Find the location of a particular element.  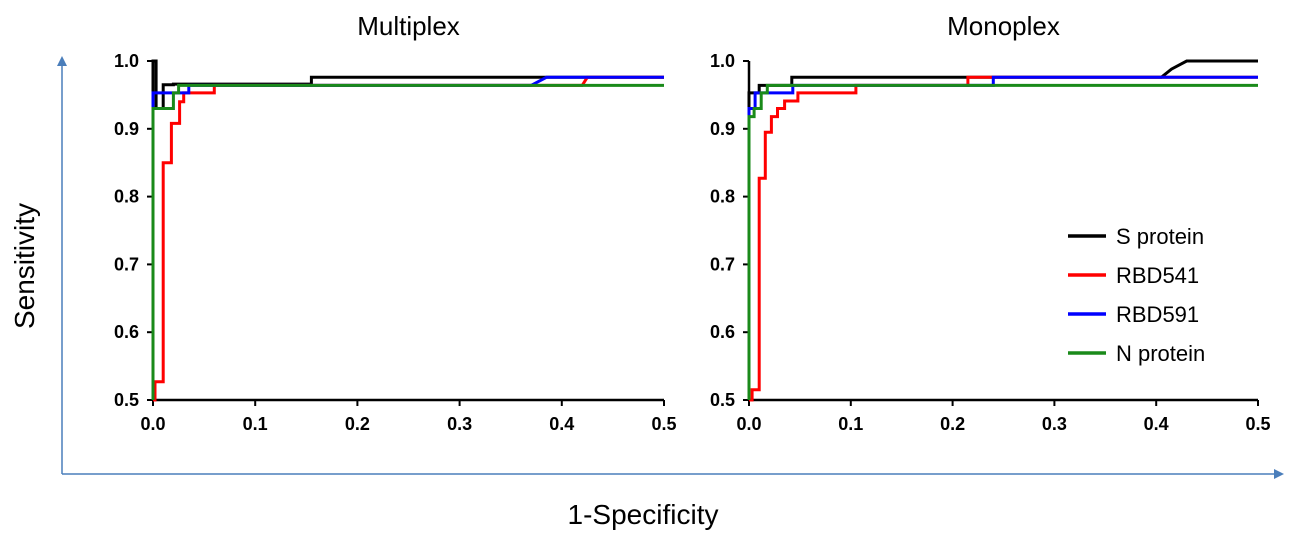

multiplex-y-tick-label: 0.7 is located at coordinates (126, 264).